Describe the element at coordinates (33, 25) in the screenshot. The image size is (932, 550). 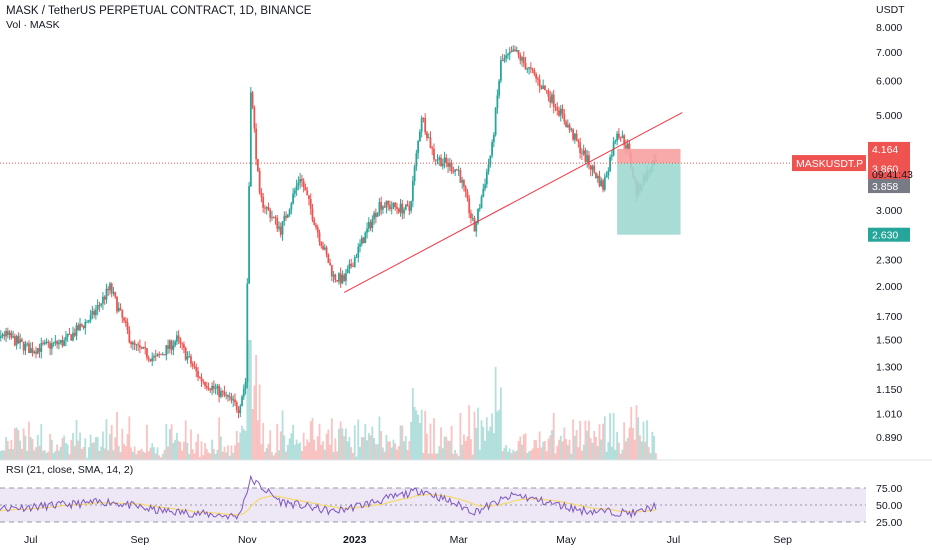
I see `volume-label: Vol · MASK` at that location.